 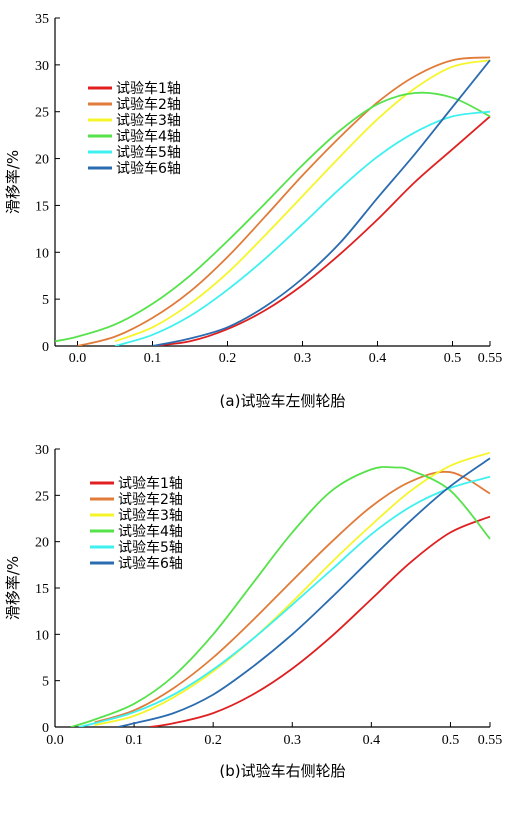 What do you see at coordinates (282, 771) in the screenshot?
I see `chart-caption: (b)试验车右侧轮胎` at bounding box center [282, 771].